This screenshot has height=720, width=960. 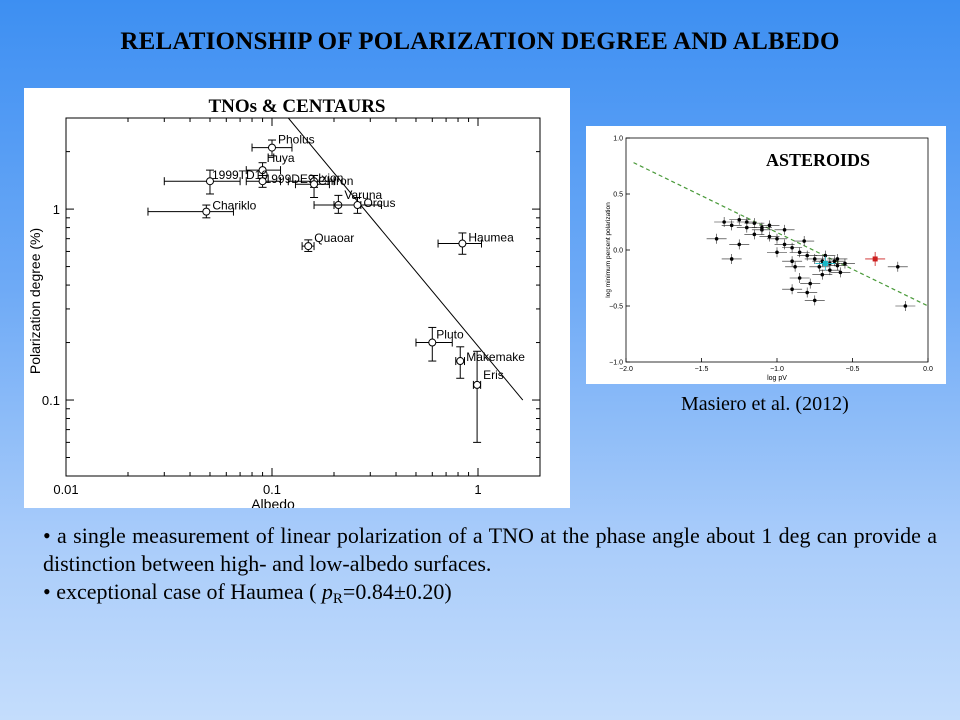 What do you see at coordinates (51, 400) in the screenshot?
I see `y-tick-label: 0.1` at bounding box center [51, 400].